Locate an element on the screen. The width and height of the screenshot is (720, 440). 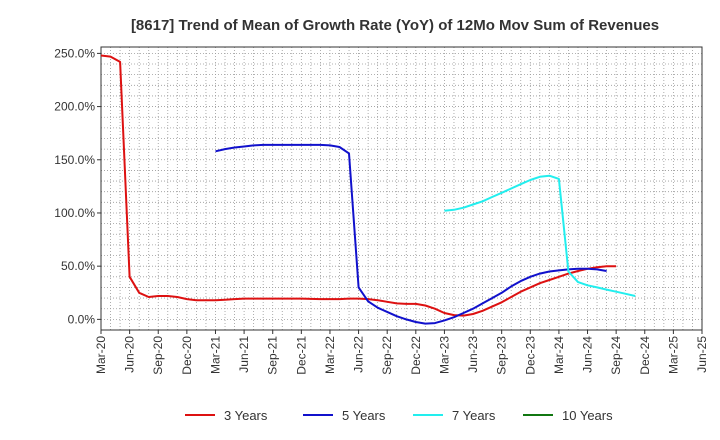
x-tick-label: Dec-22 is located at coordinates (416, 355).